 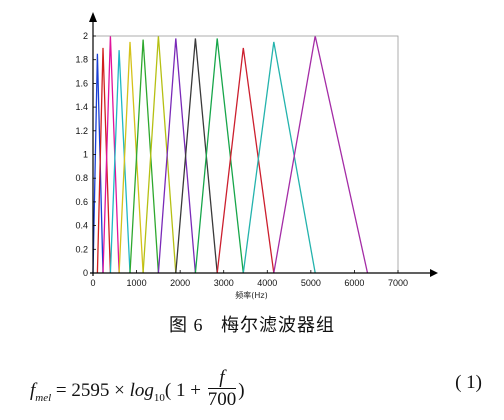 I want to click on y-tick-label: 0.2, so click(x=81, y=249).